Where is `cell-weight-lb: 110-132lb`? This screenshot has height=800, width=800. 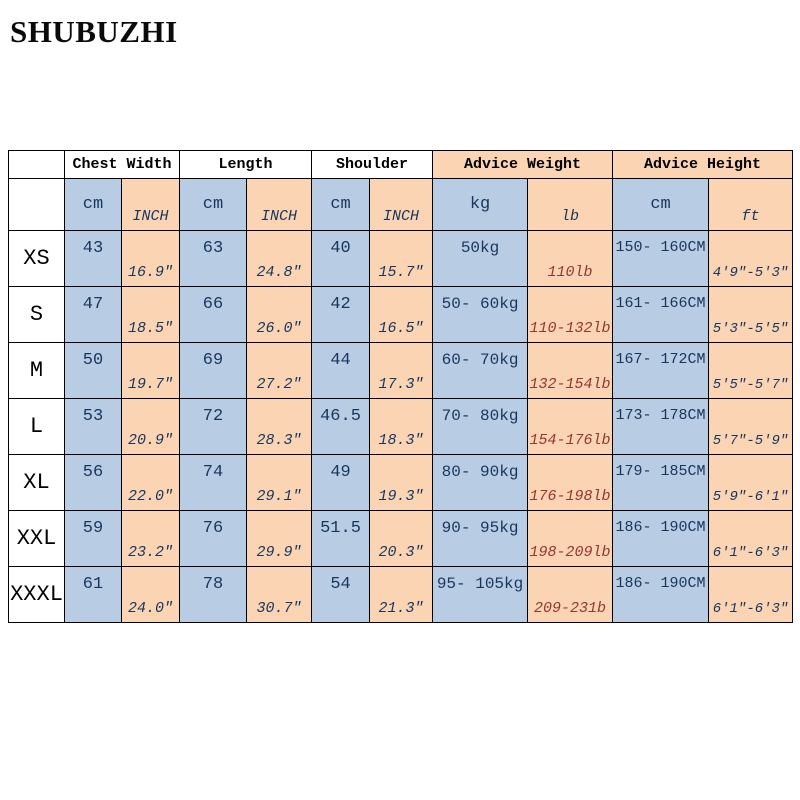 cell-weight-lb: 110-132lb is located at coordinates (570, 314).